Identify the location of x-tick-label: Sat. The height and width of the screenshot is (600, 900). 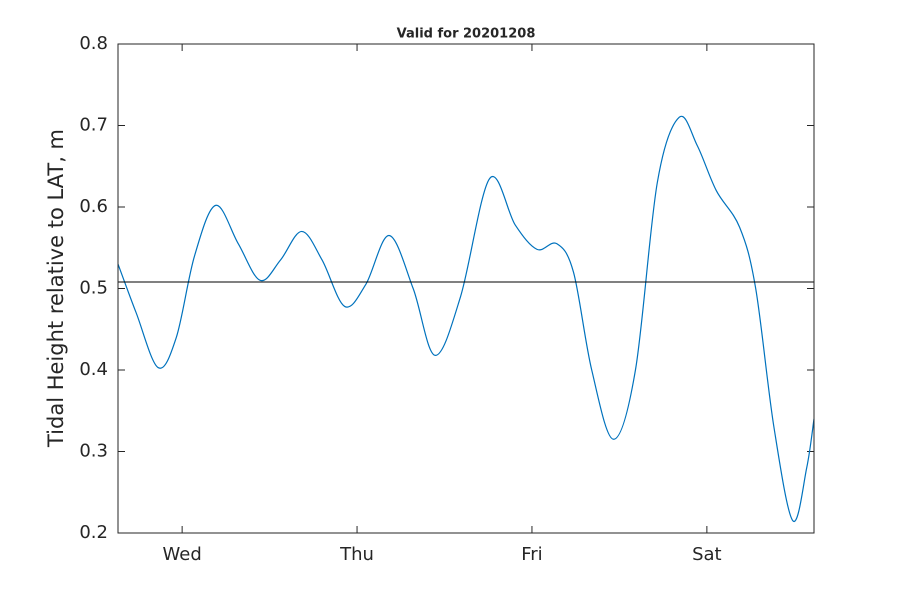
(707, 554).